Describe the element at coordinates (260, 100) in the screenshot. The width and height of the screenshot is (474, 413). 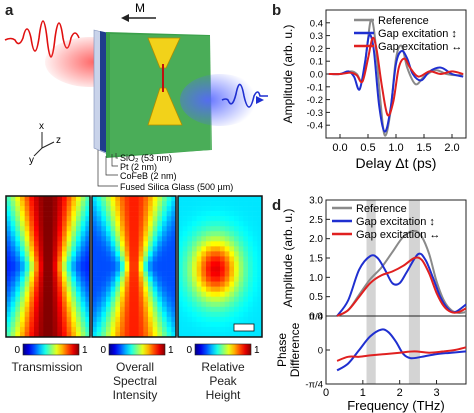
I see `thz-arrowhead` at that location.